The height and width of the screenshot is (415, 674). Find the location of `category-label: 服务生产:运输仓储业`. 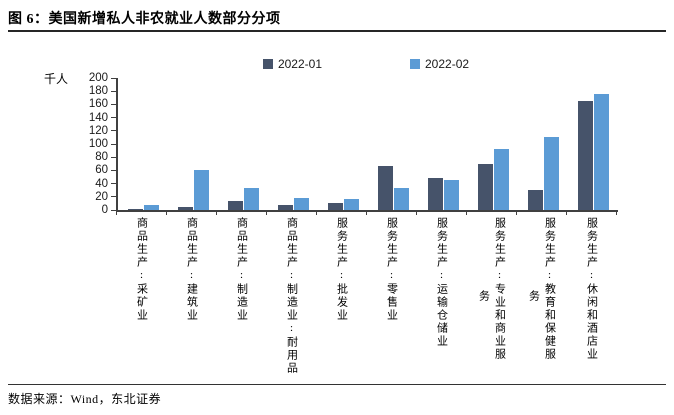

category-label: 服务生产:运输仓储业 is located at coordinates (441, 296).